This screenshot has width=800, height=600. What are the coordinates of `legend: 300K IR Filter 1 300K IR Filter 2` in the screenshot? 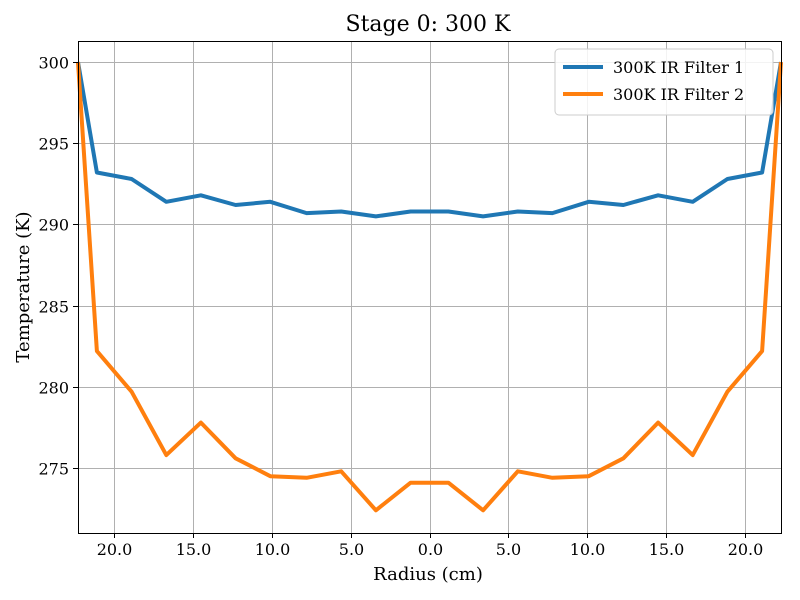 It's located at (664, 82).